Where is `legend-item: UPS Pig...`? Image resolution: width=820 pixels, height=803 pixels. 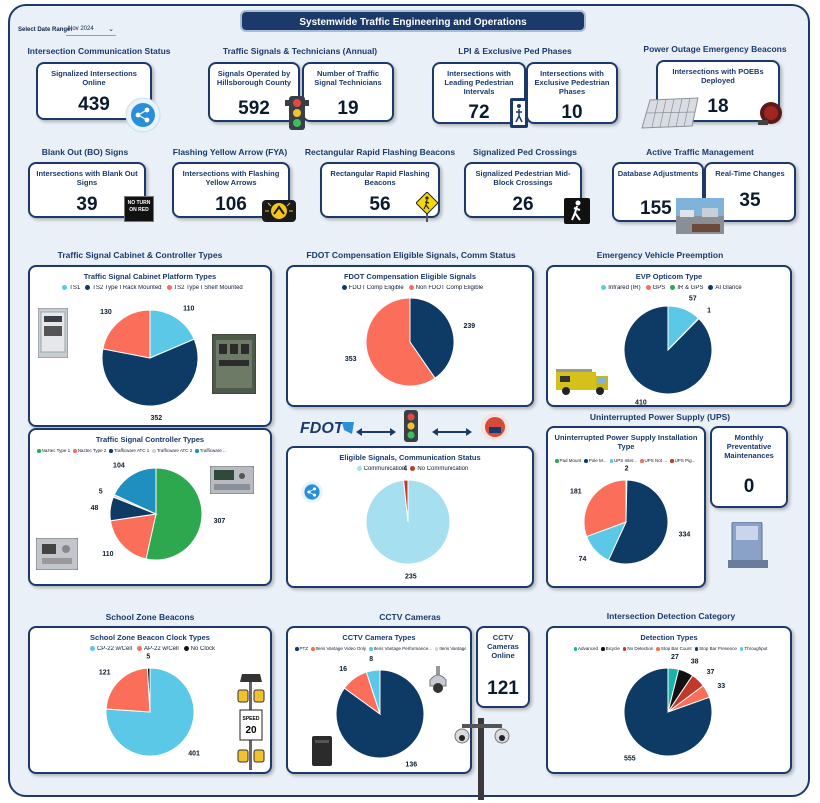
legend-item: UPS Pig... is located at coordinates (685, 460).